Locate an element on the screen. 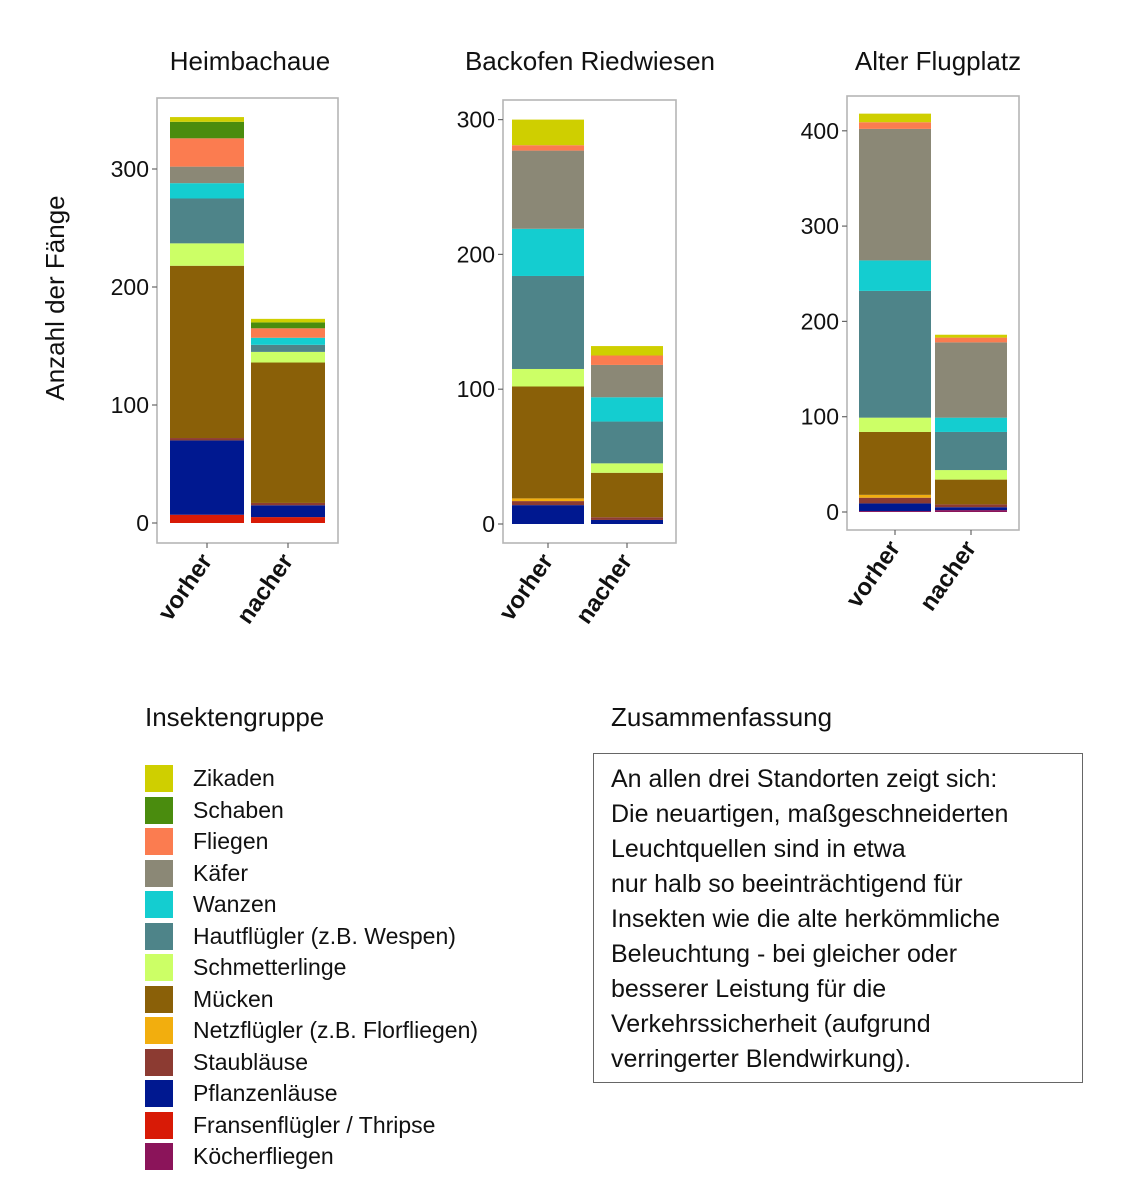 The image size is (1138, 1200). legend-item: Schmetterlinge is located at coordinates (311, 968).